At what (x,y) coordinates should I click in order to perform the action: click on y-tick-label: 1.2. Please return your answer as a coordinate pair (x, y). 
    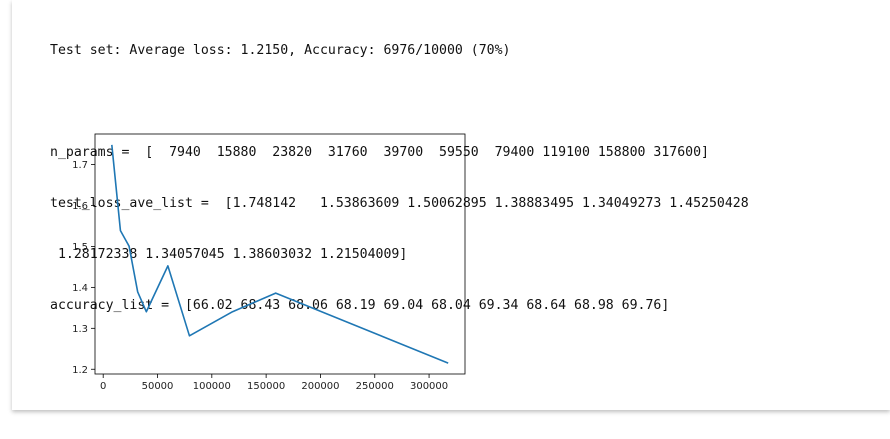
    Looking at the image, I should click on (80, 370).